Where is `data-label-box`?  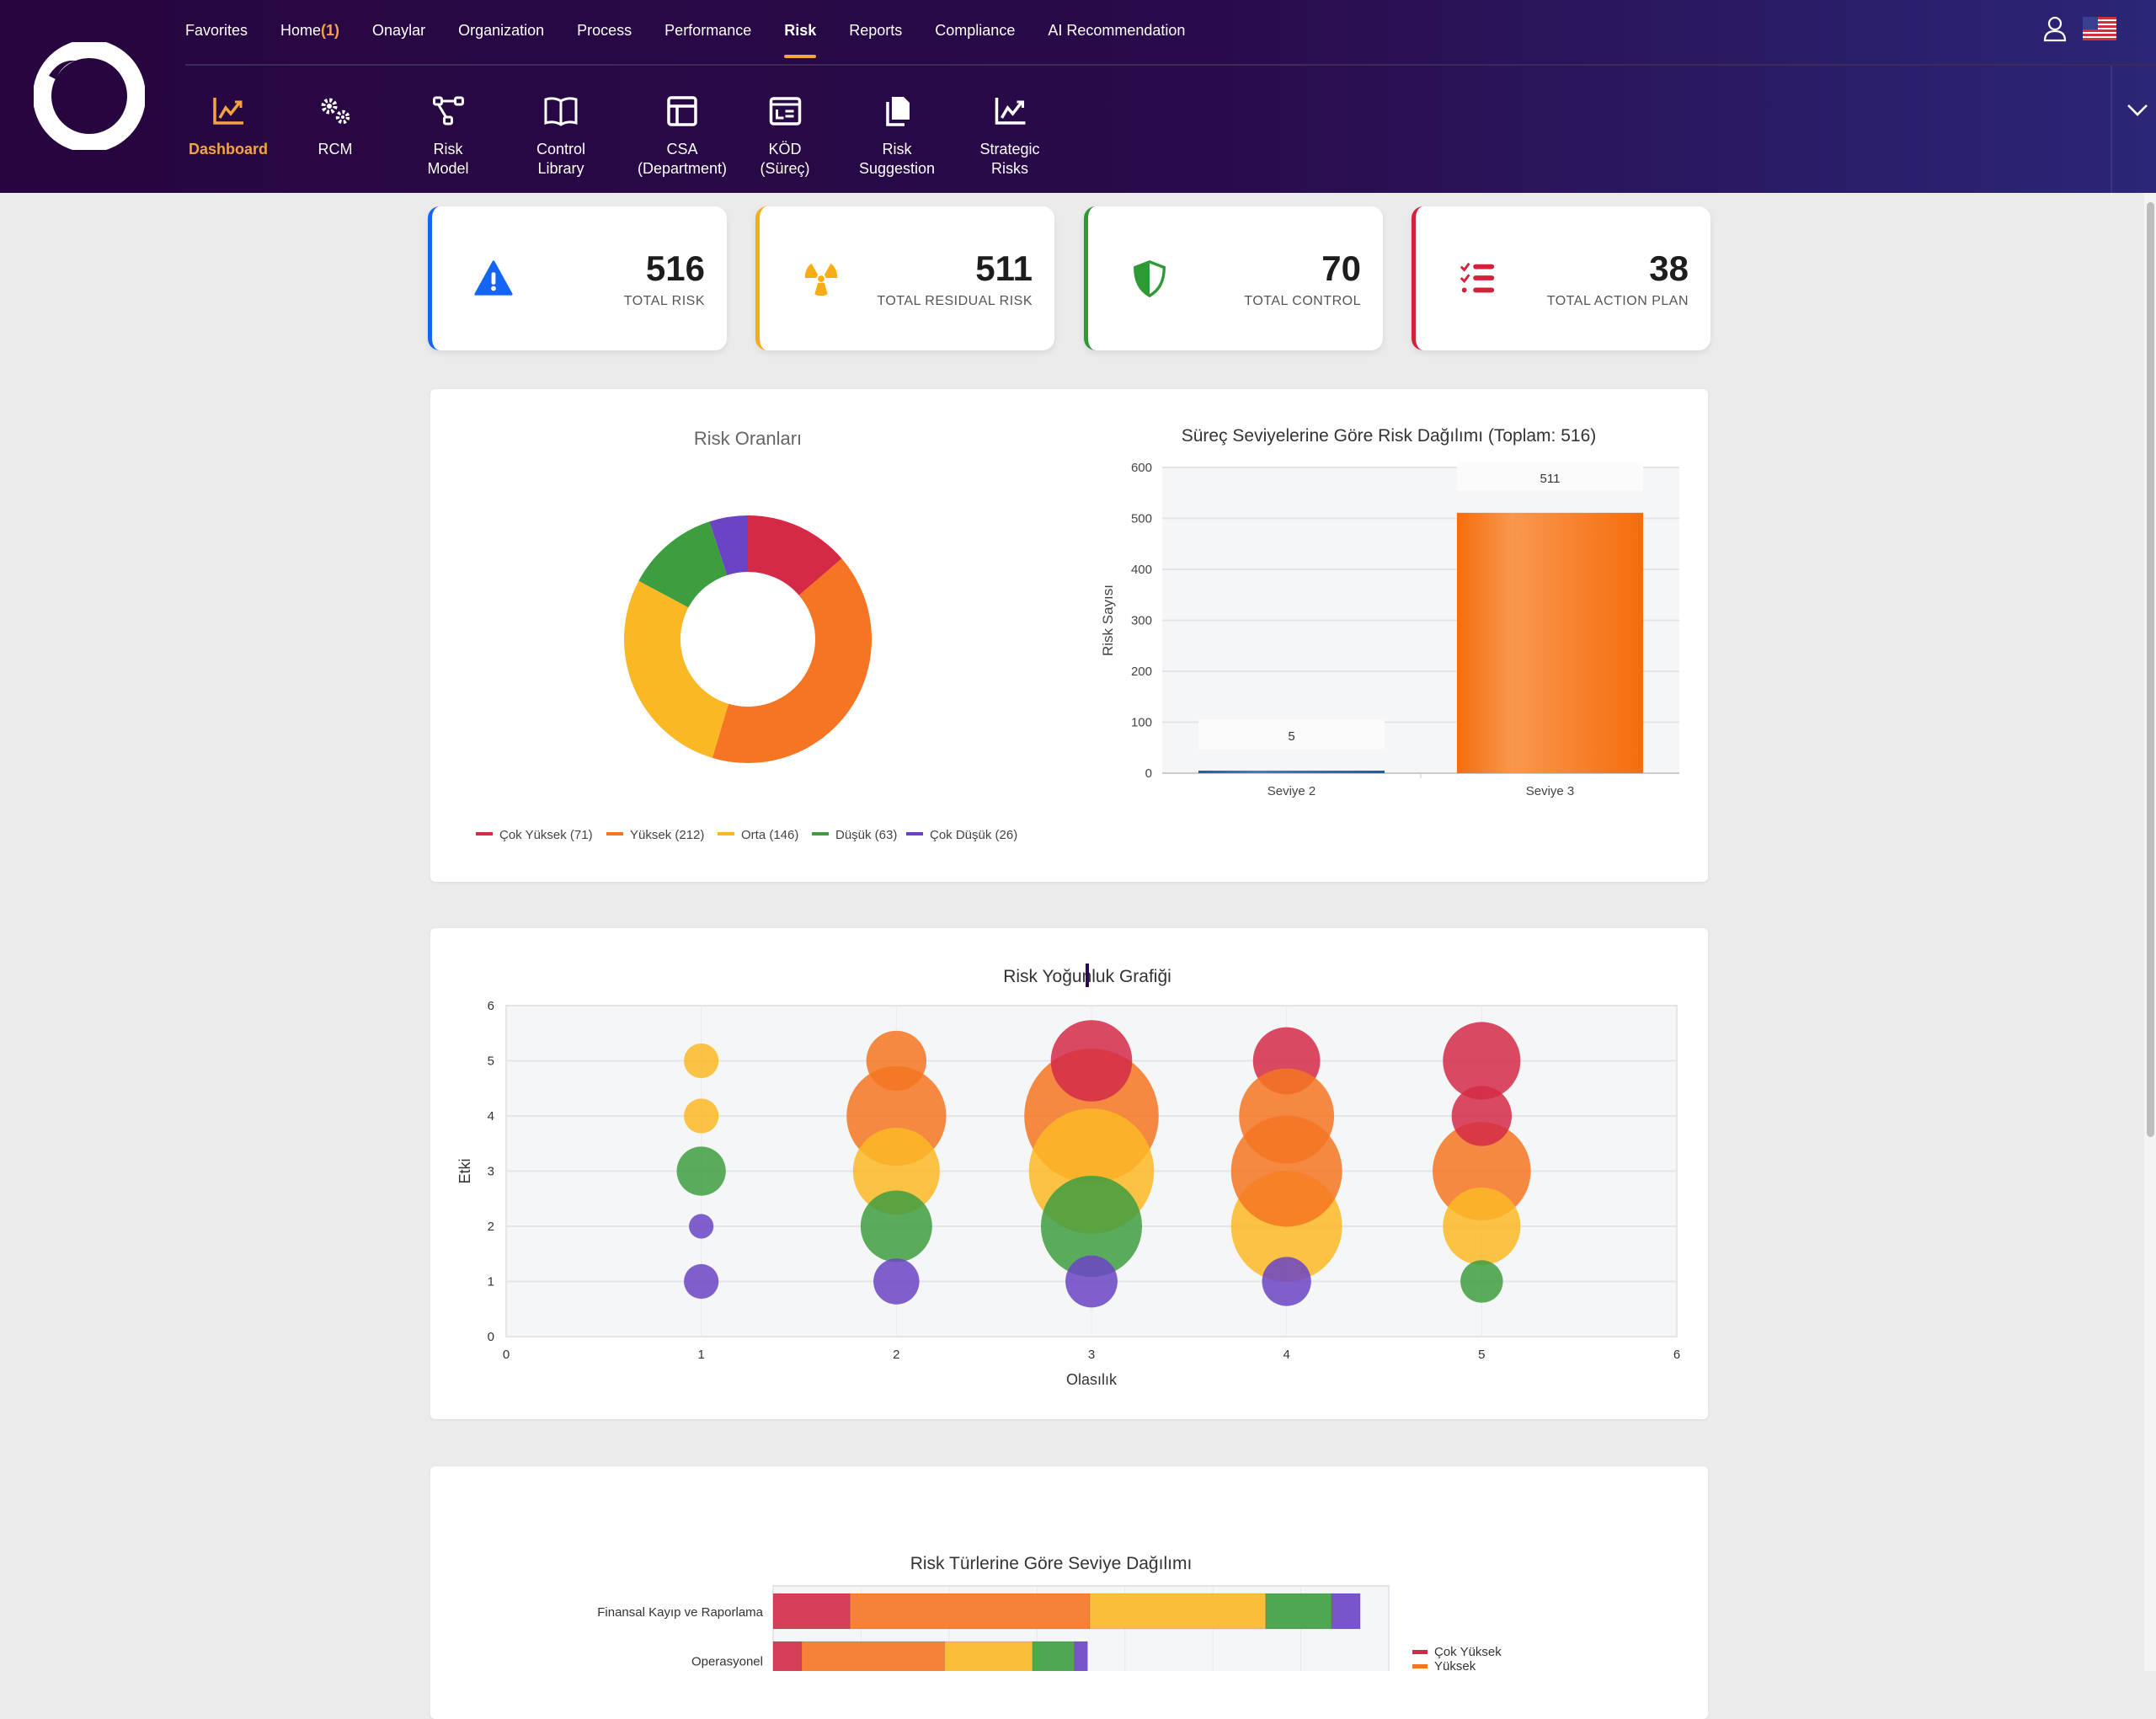
data-label-box is located at coordinates (1550, 476).